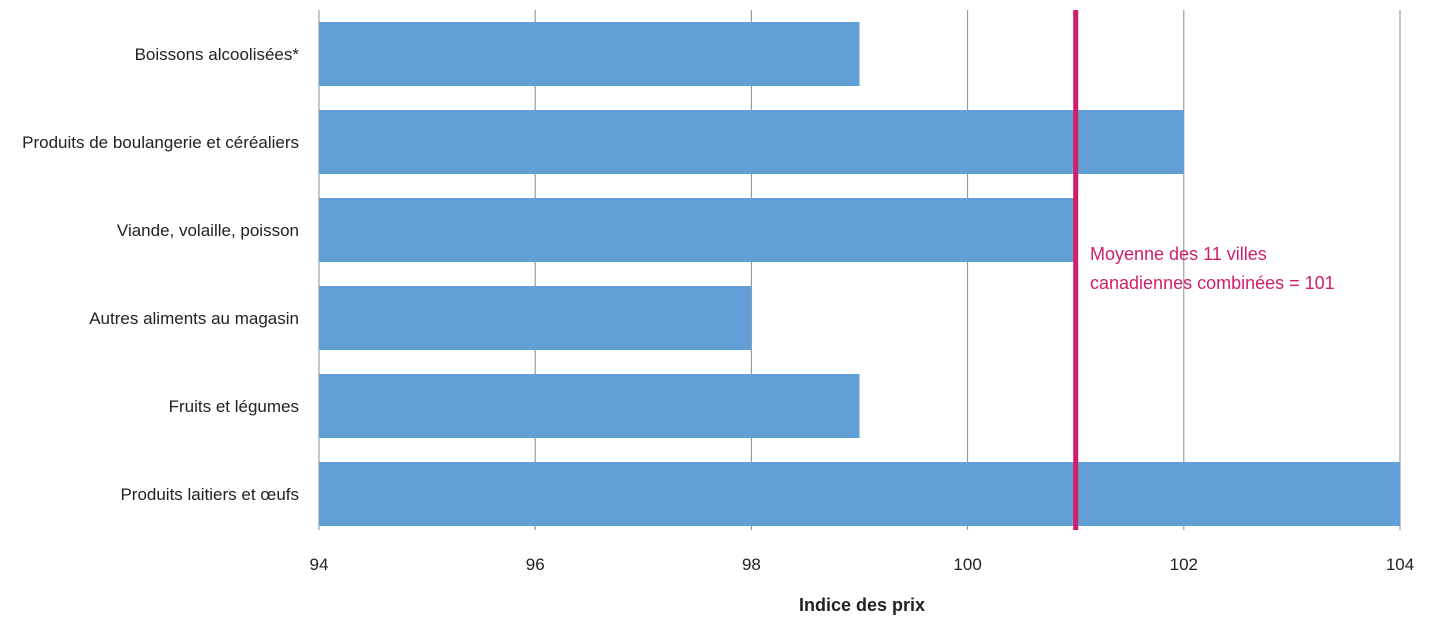 The width and height of the screenshot is (1434, 622). Describe the element at coordinates (535, 564) in the screenshot. I see `x-tick-label: 96` at that location.